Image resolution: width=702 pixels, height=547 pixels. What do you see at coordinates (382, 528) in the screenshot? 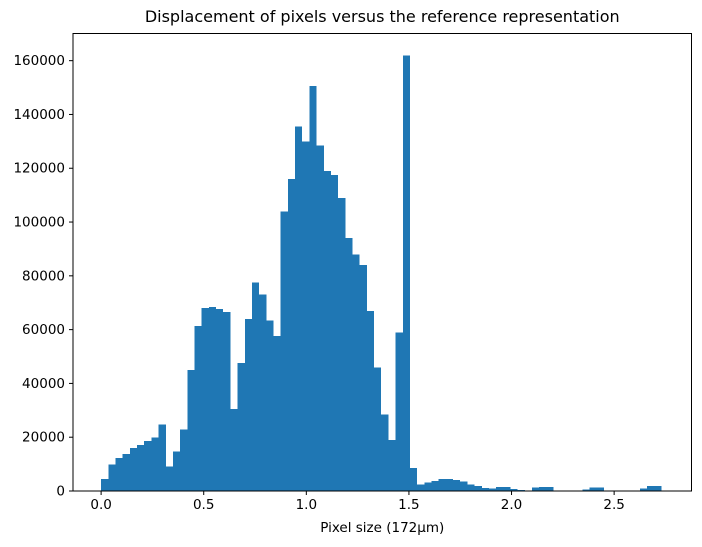
I see `x-axis-label: Pixel size (172µm)` at bounding box center [382, 528].